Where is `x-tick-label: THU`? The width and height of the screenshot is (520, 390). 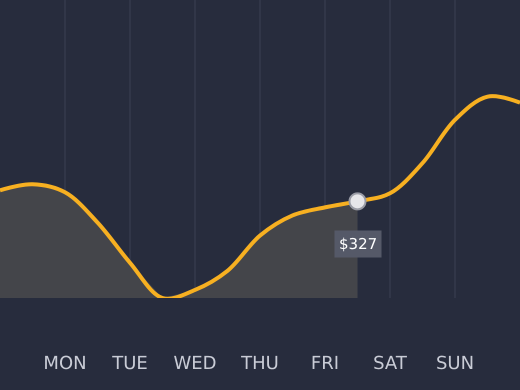 x-tick-label: THU is located at coordinates (259, 363).